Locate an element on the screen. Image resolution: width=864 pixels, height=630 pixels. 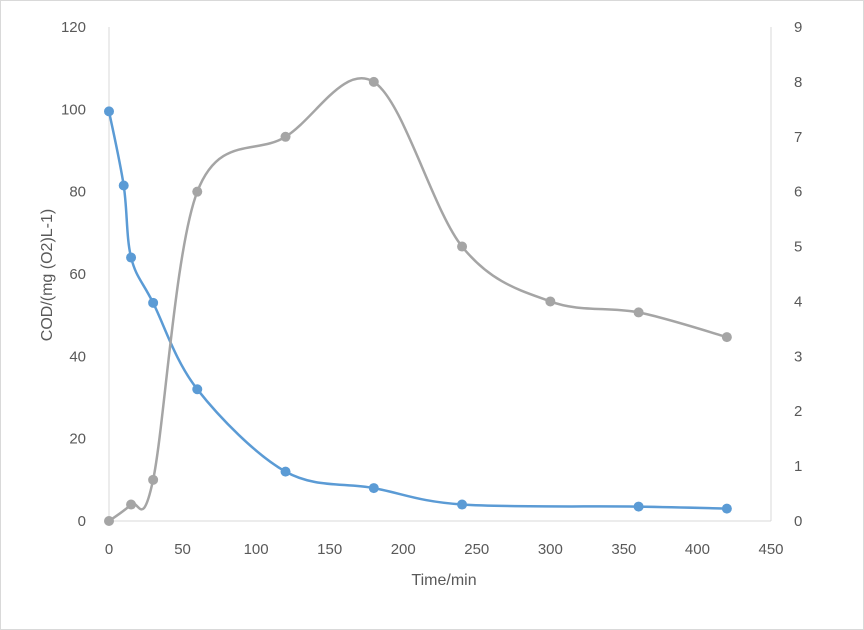
y-tick-label: 60 is located at coordinates (77, 274).